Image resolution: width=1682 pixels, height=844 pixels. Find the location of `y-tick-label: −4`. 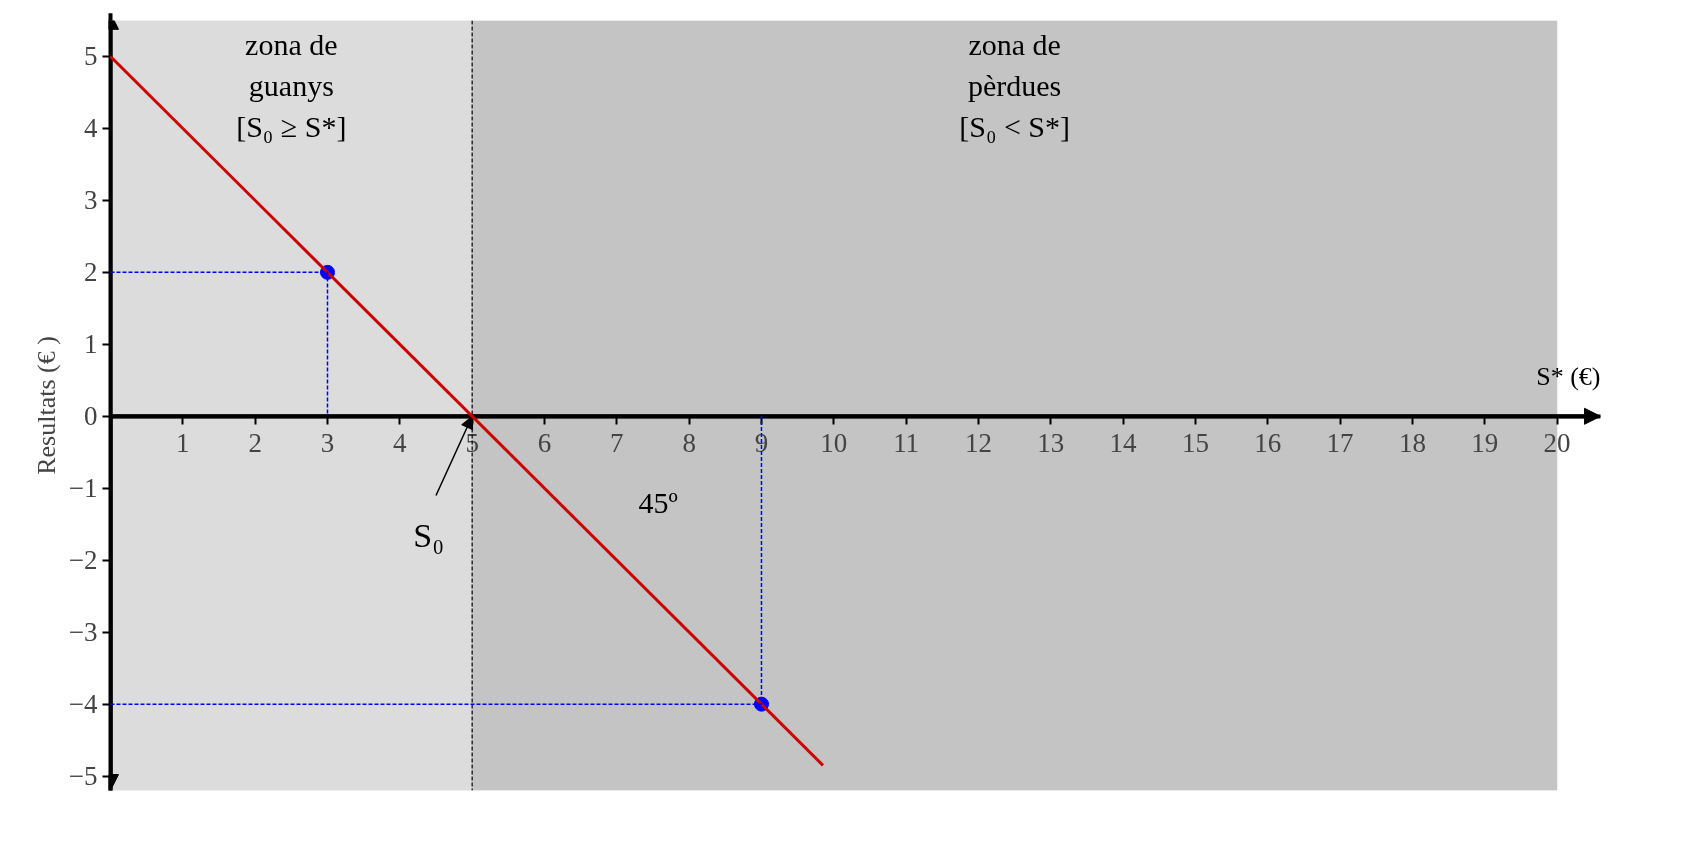

y-tick-label: −4 is located at coordinates (83, 704).